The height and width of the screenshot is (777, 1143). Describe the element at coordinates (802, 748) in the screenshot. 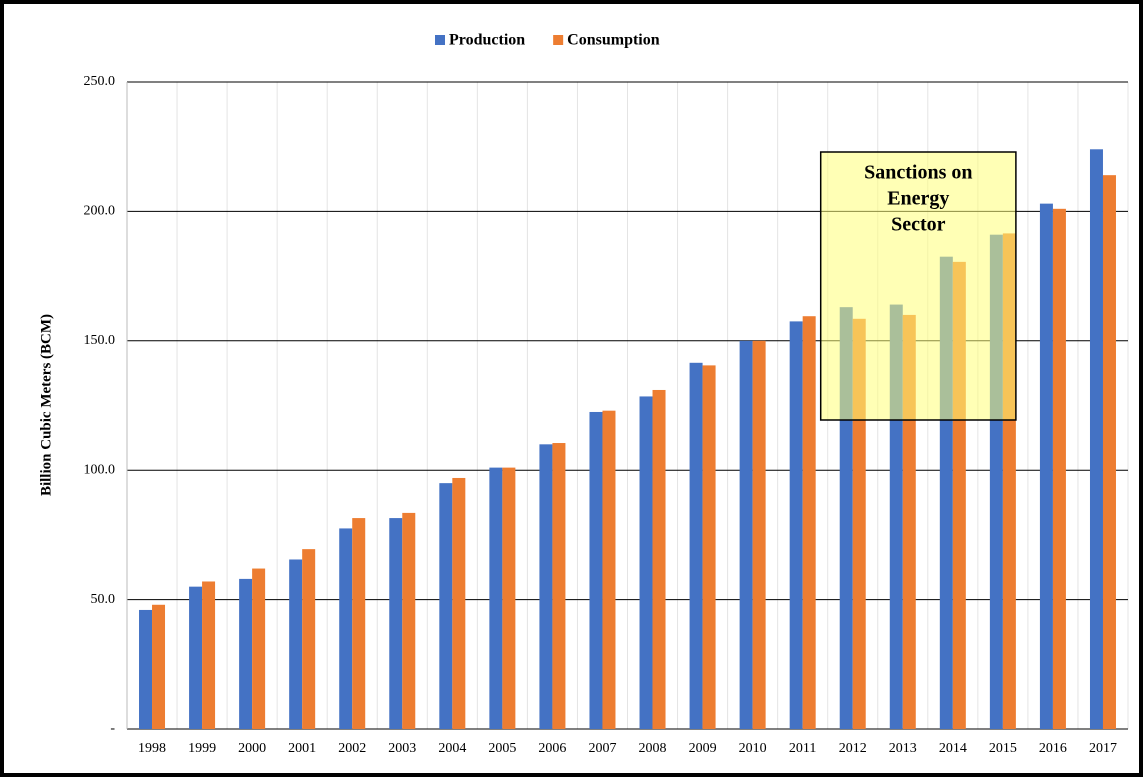

I see `x-tick-label: 2011` at that location.